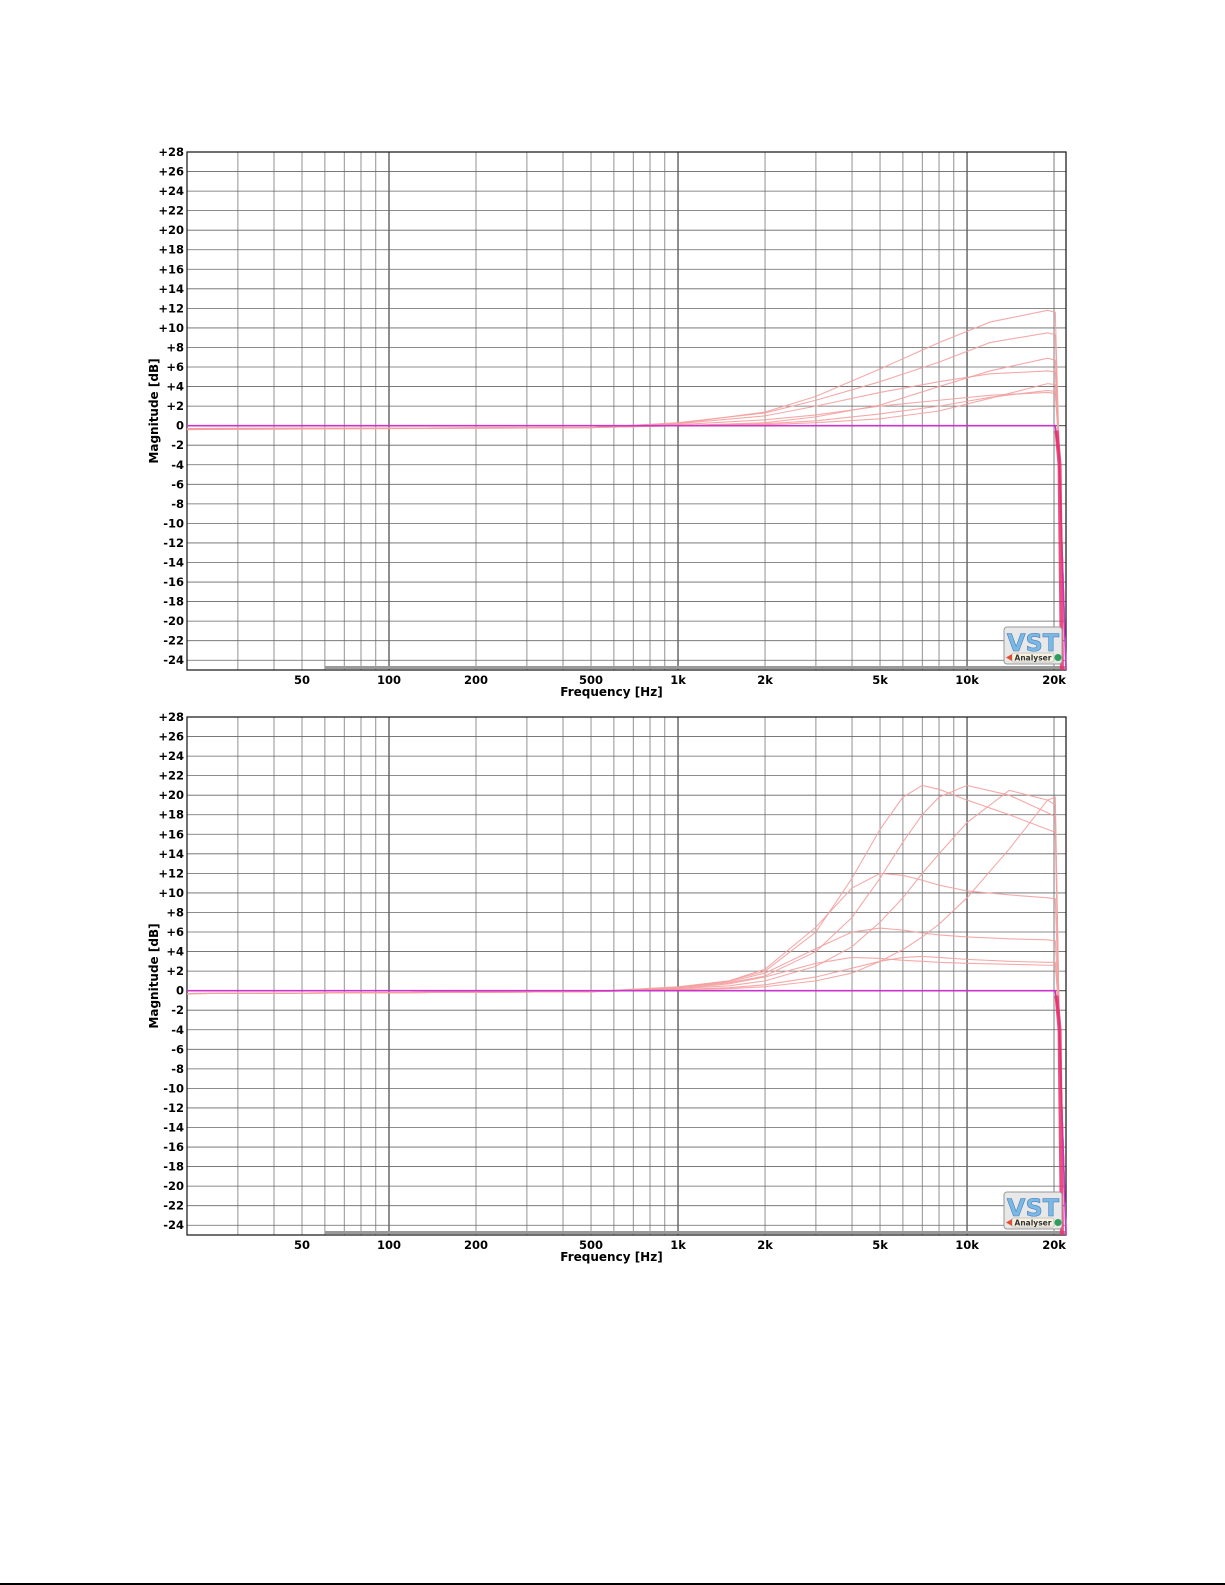 The width and height of the screenshot is (1225, 1585). I want to click on y-tick-label: -12, so click(173, 1108).